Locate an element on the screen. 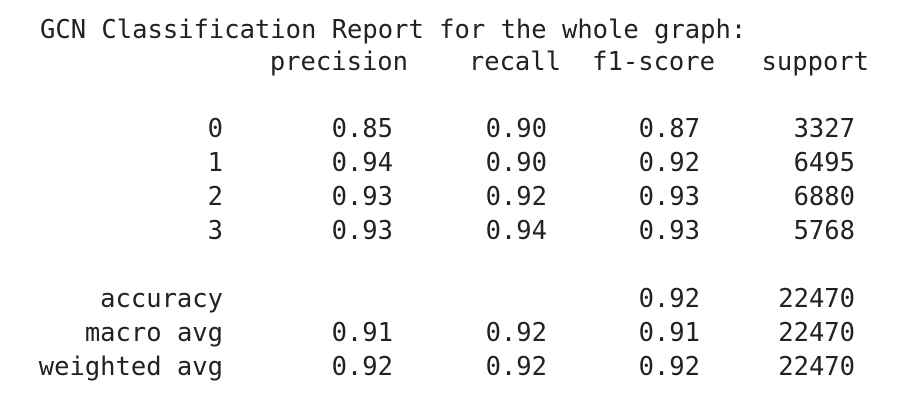 The width and height of the screenshot is (898, 412). row-label: 3 is located at coordinates (215, 231).